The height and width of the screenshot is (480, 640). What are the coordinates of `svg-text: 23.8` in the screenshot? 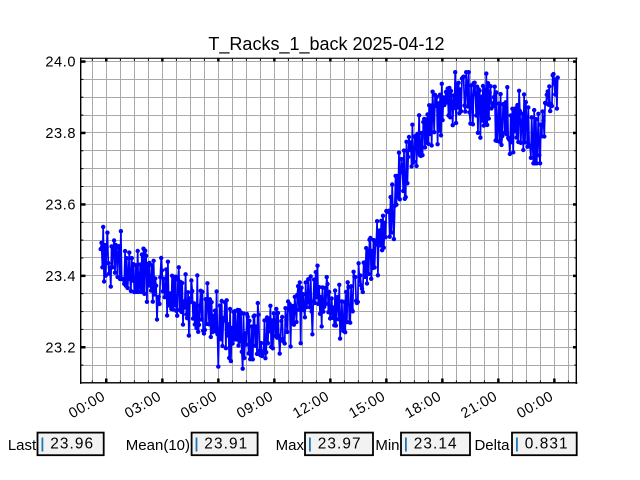 It's located at (60, 134).